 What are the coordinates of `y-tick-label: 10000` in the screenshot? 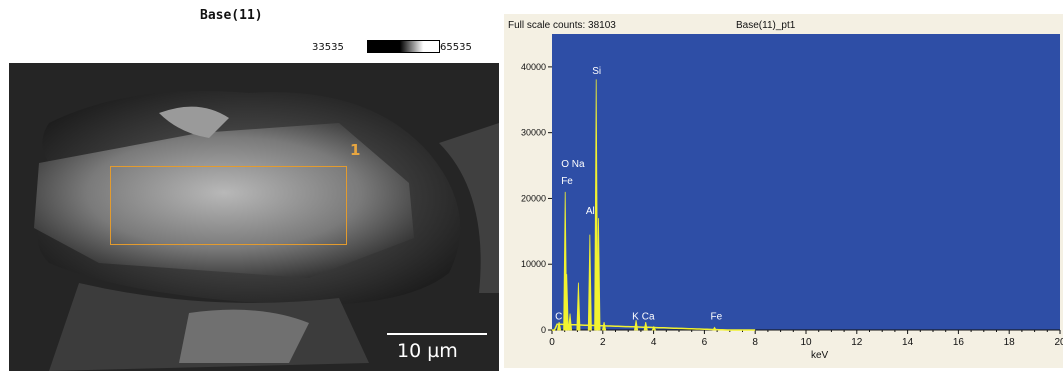 It's located at (533, 264).